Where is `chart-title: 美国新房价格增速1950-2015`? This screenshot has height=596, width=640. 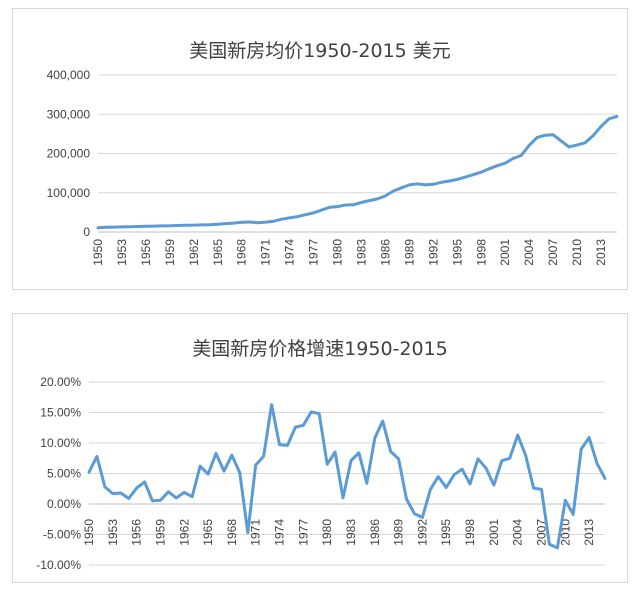
chart-title: 美国新房价格增速1950-2015 is located at coordinates (320, 349).